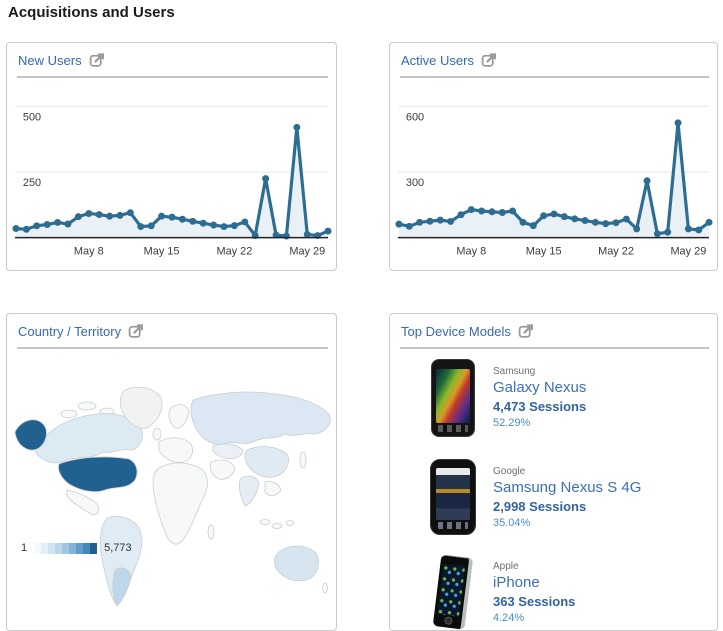  I want to click on country-india, so click(249, 491).